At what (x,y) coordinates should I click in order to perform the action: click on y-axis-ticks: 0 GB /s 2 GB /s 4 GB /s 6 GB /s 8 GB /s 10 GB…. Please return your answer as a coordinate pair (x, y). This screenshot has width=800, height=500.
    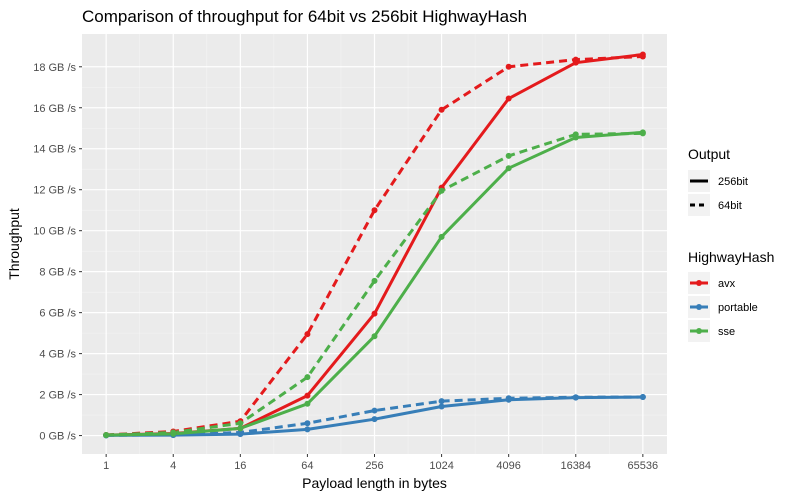
    Looking at the image, I should click on (57, 252).